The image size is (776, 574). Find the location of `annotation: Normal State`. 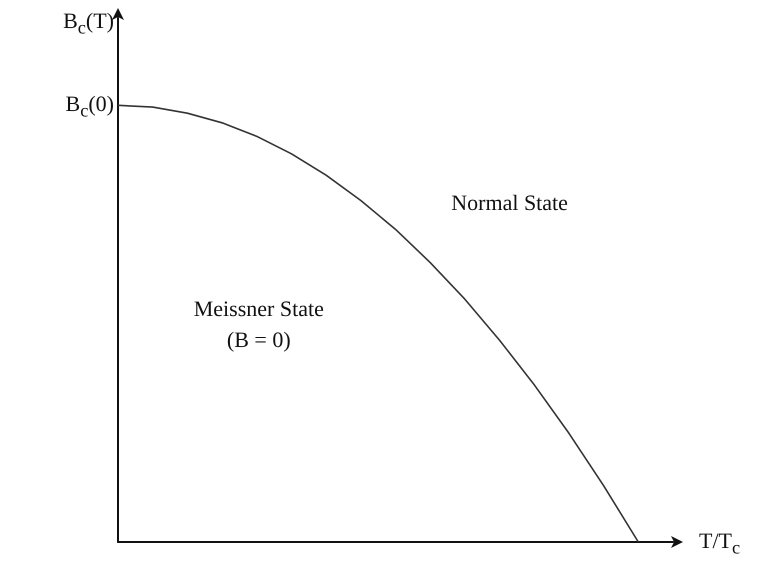

annotation: Normal State is located at coordinates (509, 203).